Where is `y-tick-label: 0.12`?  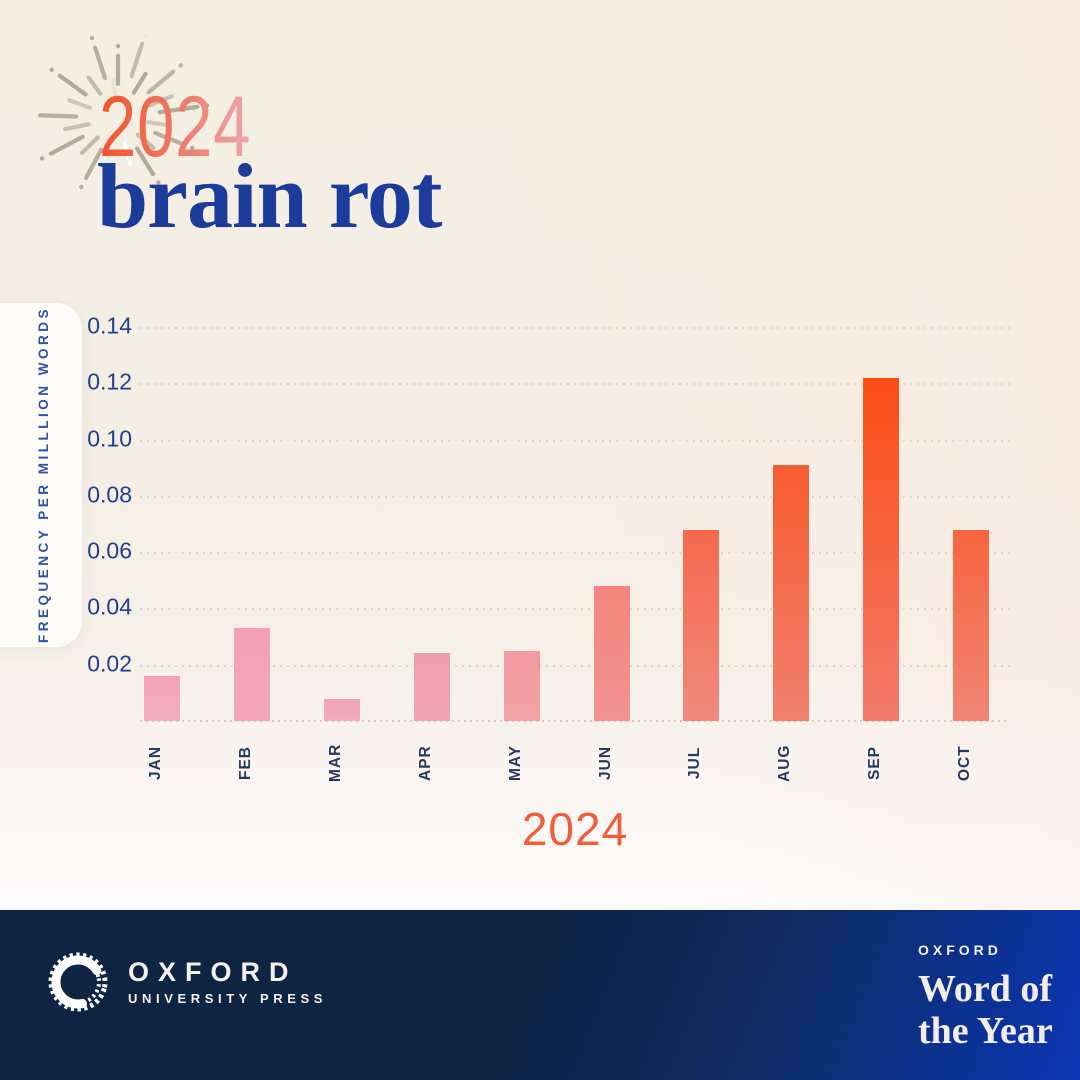
y-tick-label: 0.12 is located at coordinates (109, 381).